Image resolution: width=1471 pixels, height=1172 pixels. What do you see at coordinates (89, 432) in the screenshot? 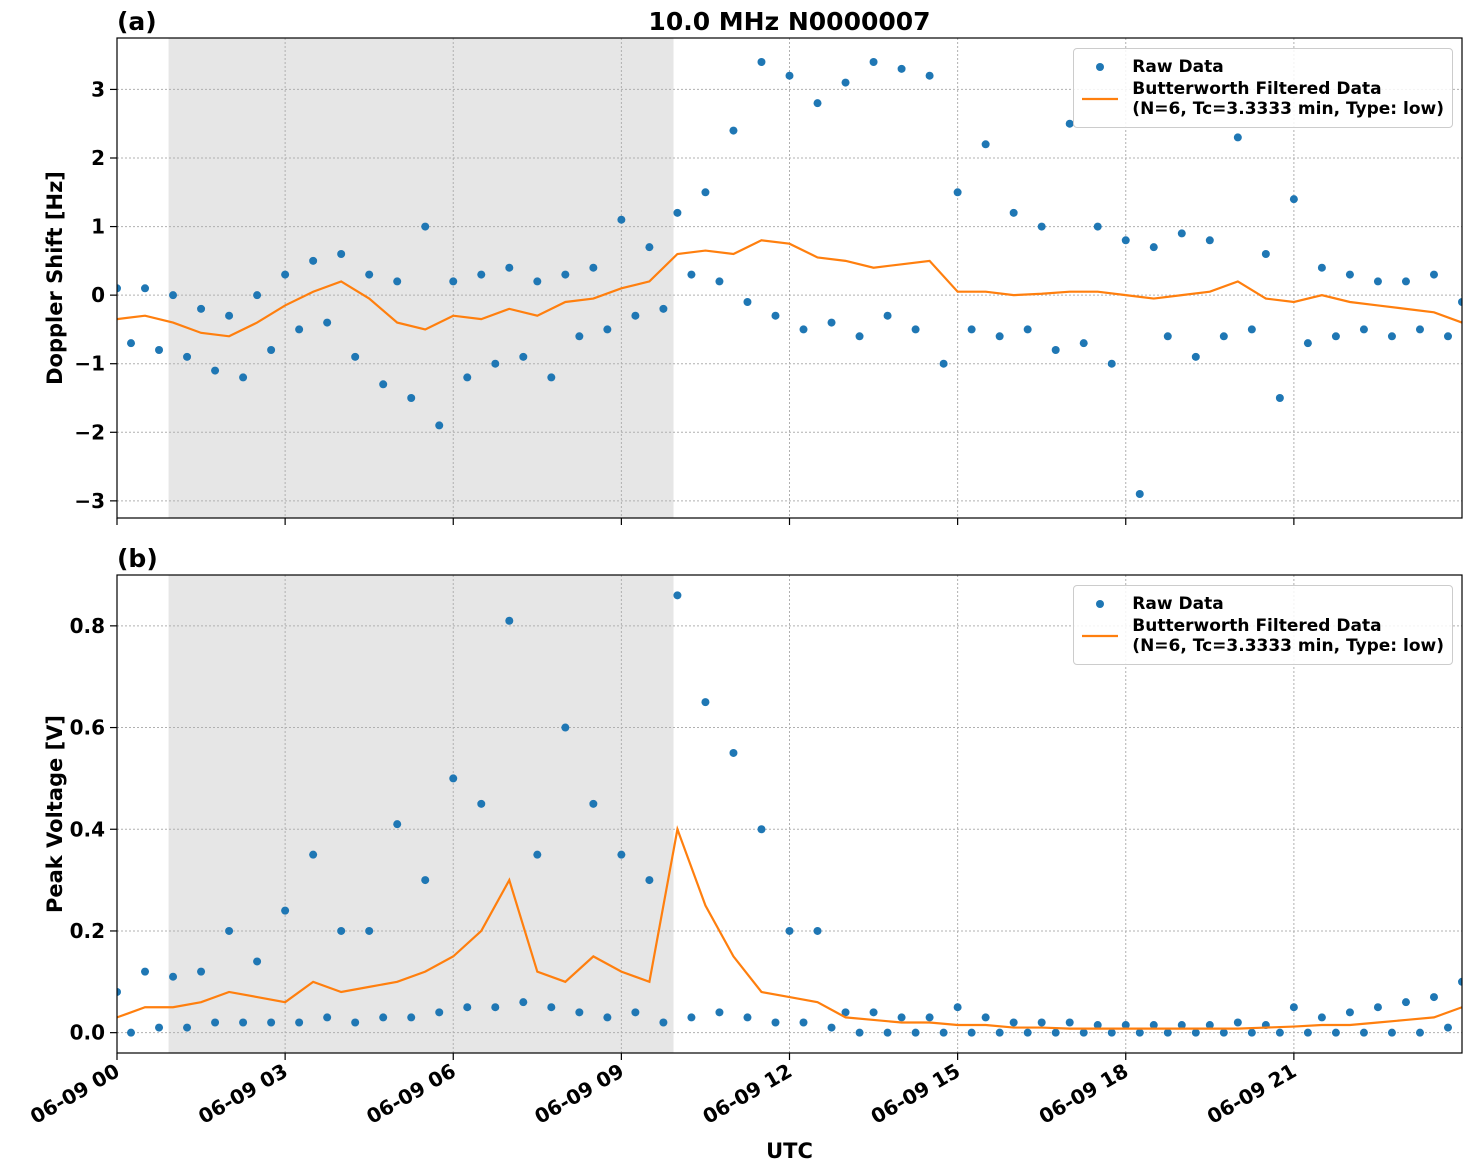
I see `y-tick-label: −2` at bounding box center [89, 432].